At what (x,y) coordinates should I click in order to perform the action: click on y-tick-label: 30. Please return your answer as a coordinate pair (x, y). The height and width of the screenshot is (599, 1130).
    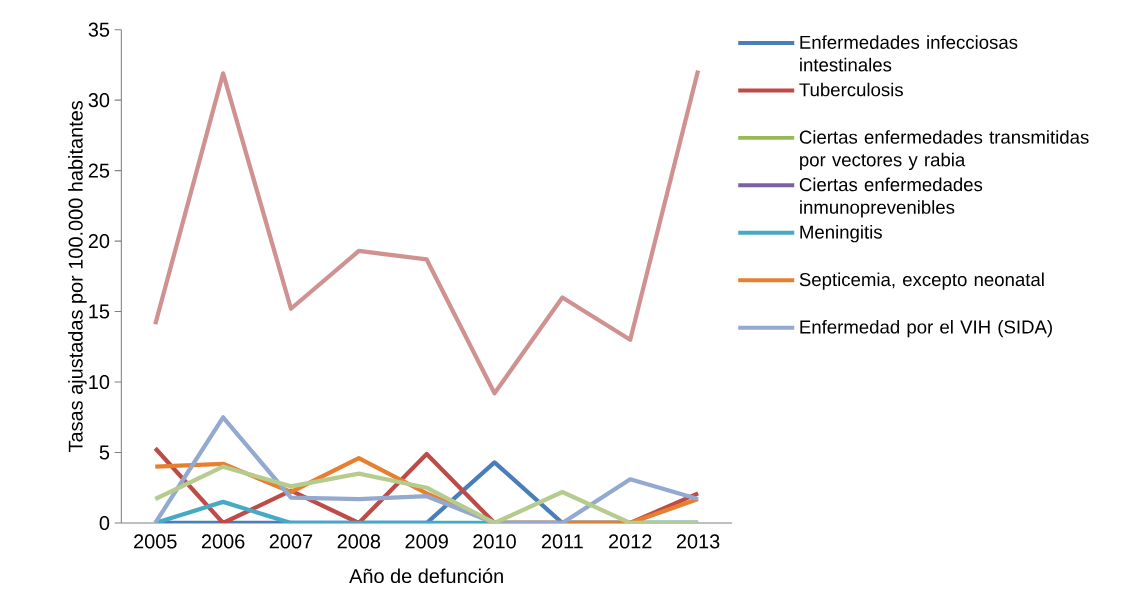
    Looking at the image, I should click on (99, 100).